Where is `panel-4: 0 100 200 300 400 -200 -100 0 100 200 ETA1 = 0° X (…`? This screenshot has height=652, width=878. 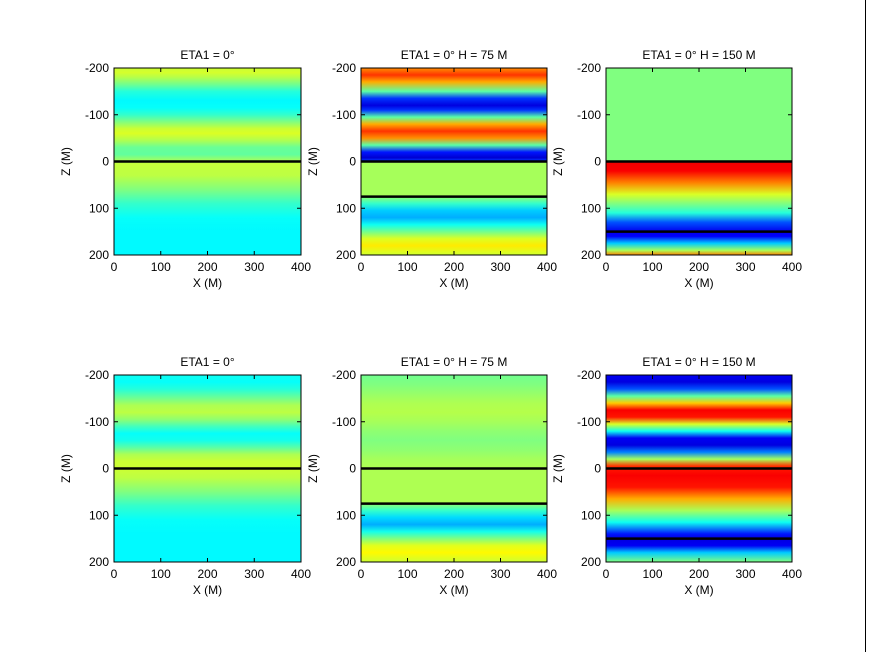 panel-4: 0 100 200 300 400 -200 -100 0 100 200 ETA1 = 0° X (… is located at coordinates (185, 476).